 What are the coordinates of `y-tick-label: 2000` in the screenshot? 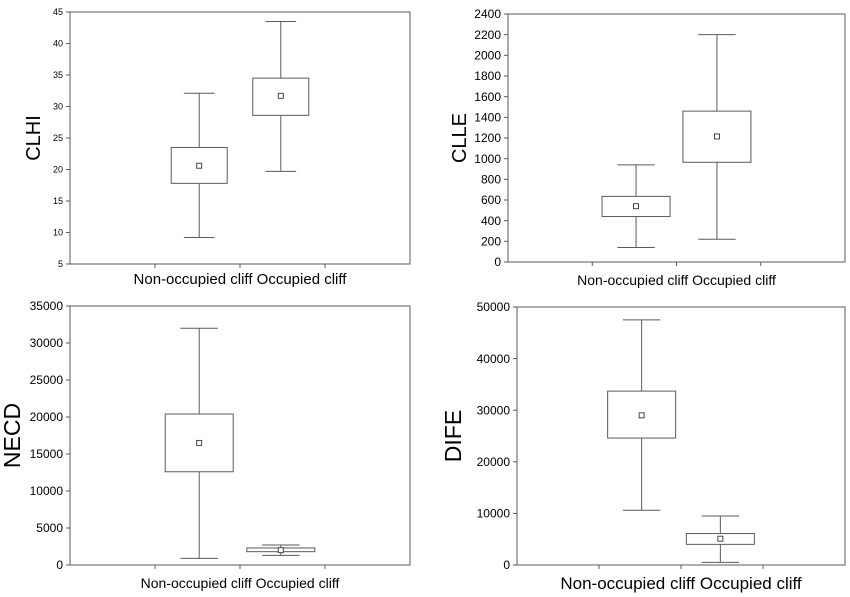 It's located at (487, 56).